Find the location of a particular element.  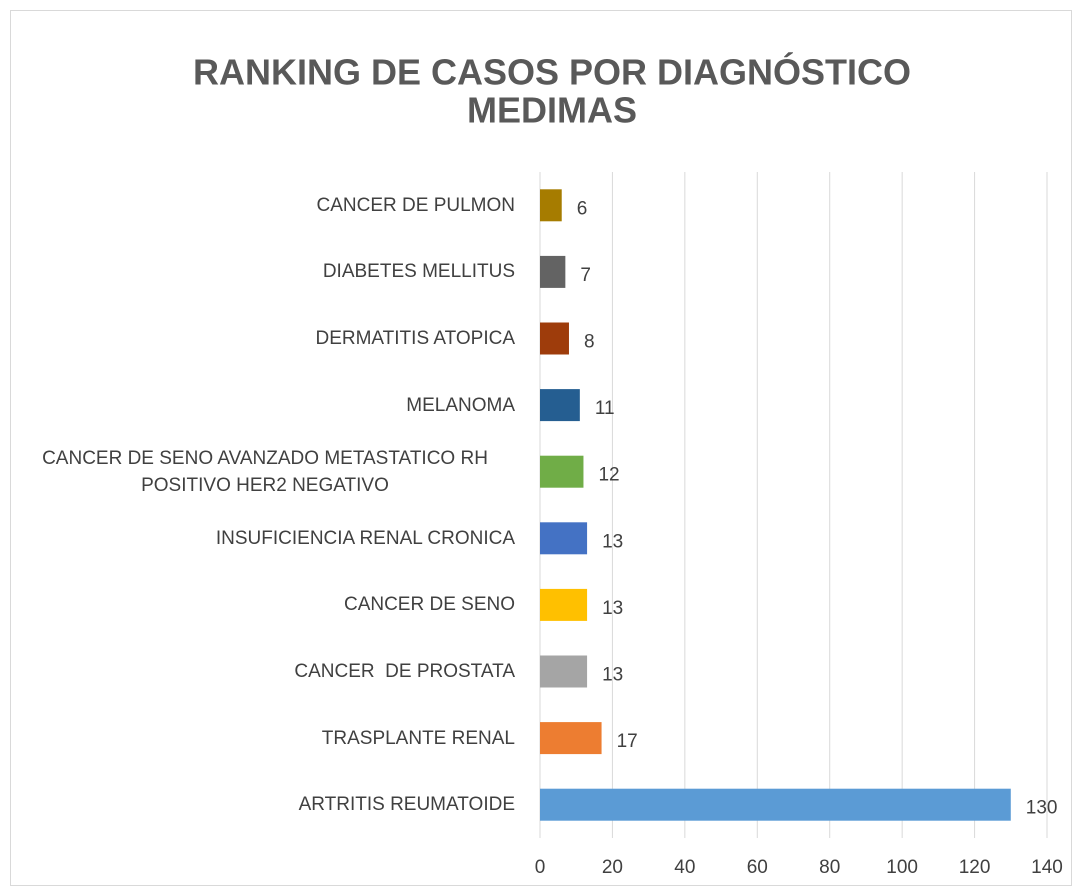

category-label-box: CANCER DE SENO is located at coordinates (262, 605).